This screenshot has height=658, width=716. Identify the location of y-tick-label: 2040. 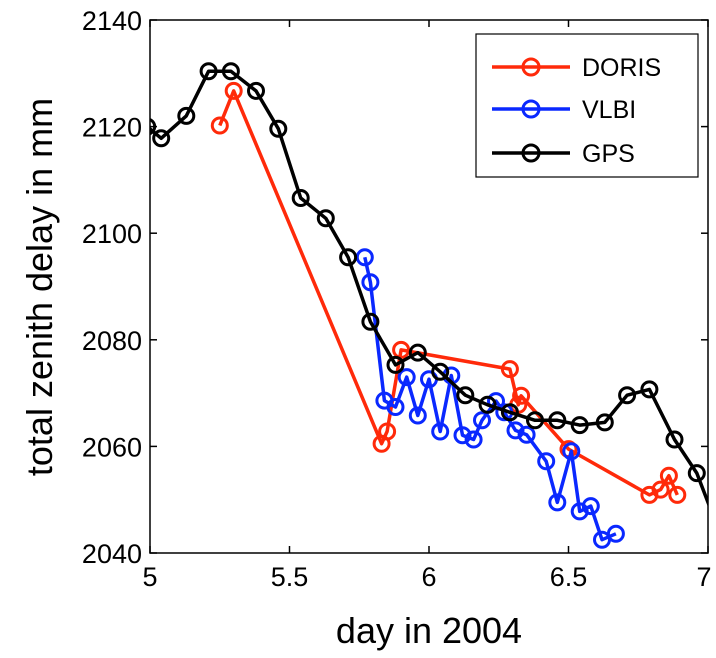
(112, 554).